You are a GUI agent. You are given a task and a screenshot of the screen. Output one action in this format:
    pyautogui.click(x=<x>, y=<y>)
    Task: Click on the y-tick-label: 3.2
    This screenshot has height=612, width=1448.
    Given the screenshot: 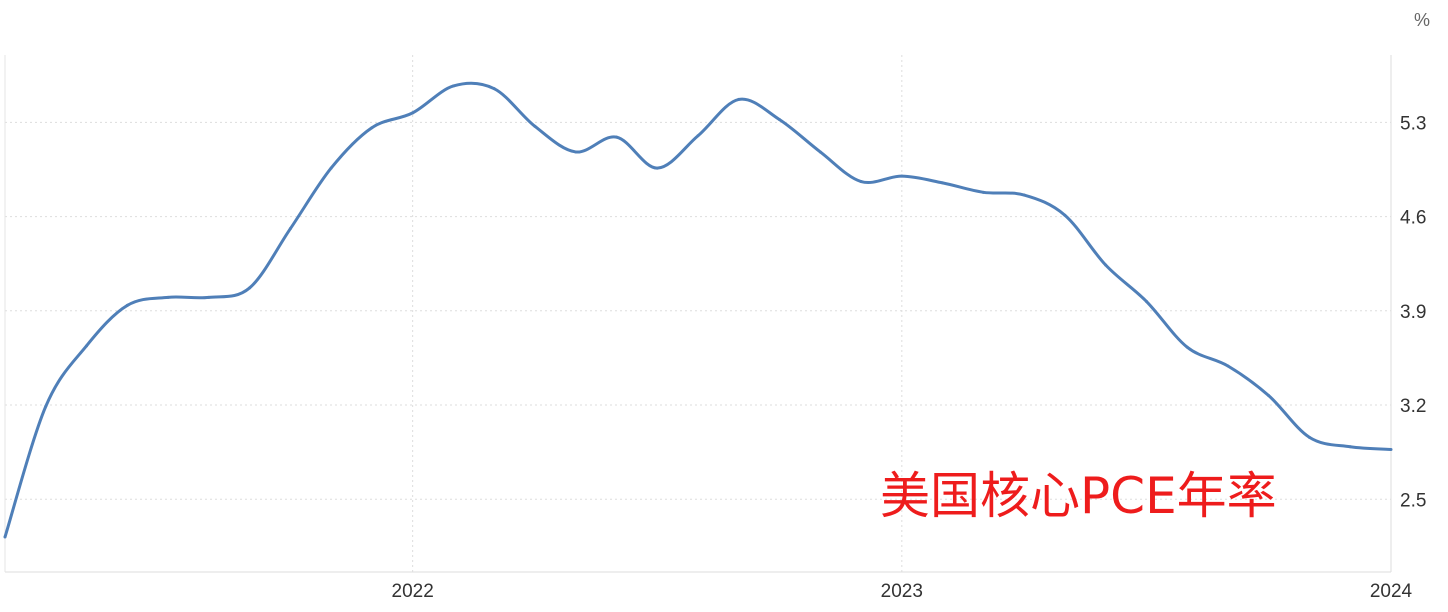 What is the action you would take?
    pyautogui.click(x=1413, y=406)
    